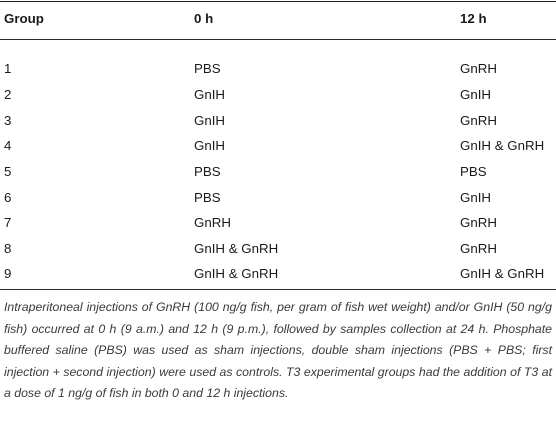  I want to click on table-row: 8 GnIH & GnRH GnRH, so click(278, 249).